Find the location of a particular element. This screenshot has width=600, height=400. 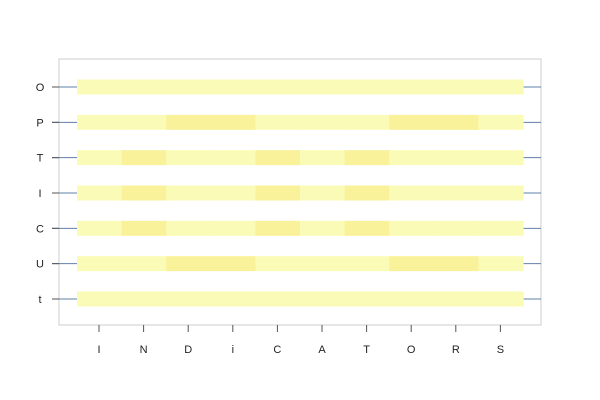

x-tick-label: N is located at coordinates (144, 350).